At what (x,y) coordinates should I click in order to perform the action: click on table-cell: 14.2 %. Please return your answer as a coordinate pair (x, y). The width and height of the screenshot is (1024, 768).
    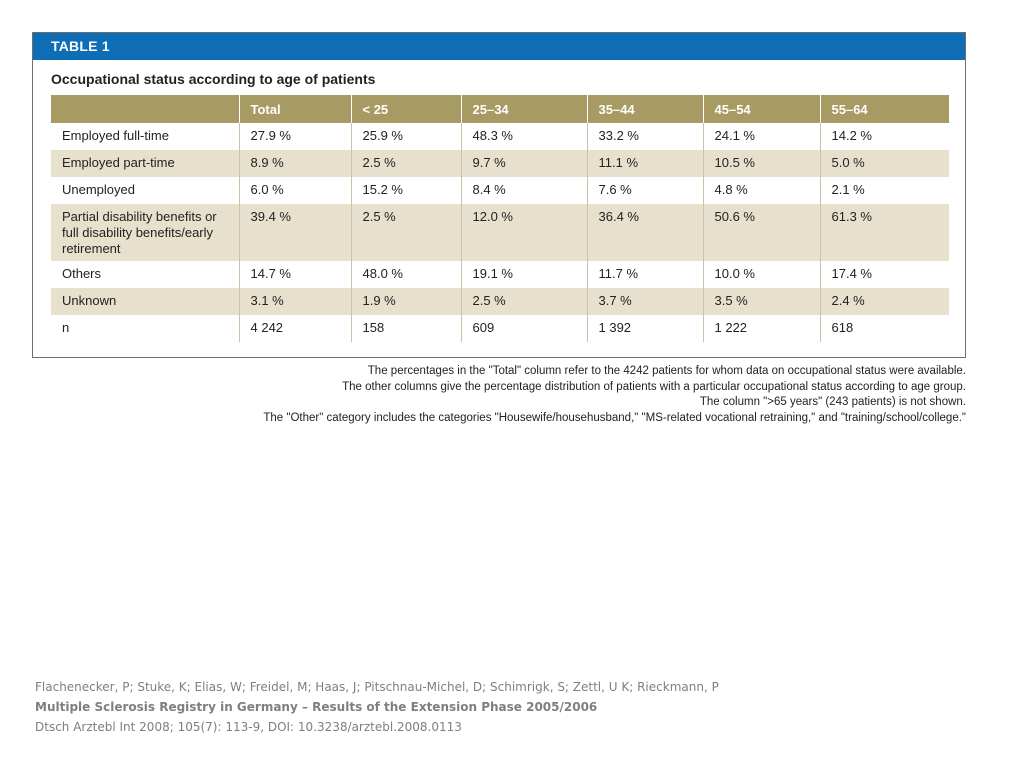
    Looking at the image, I should click on (884, 136).